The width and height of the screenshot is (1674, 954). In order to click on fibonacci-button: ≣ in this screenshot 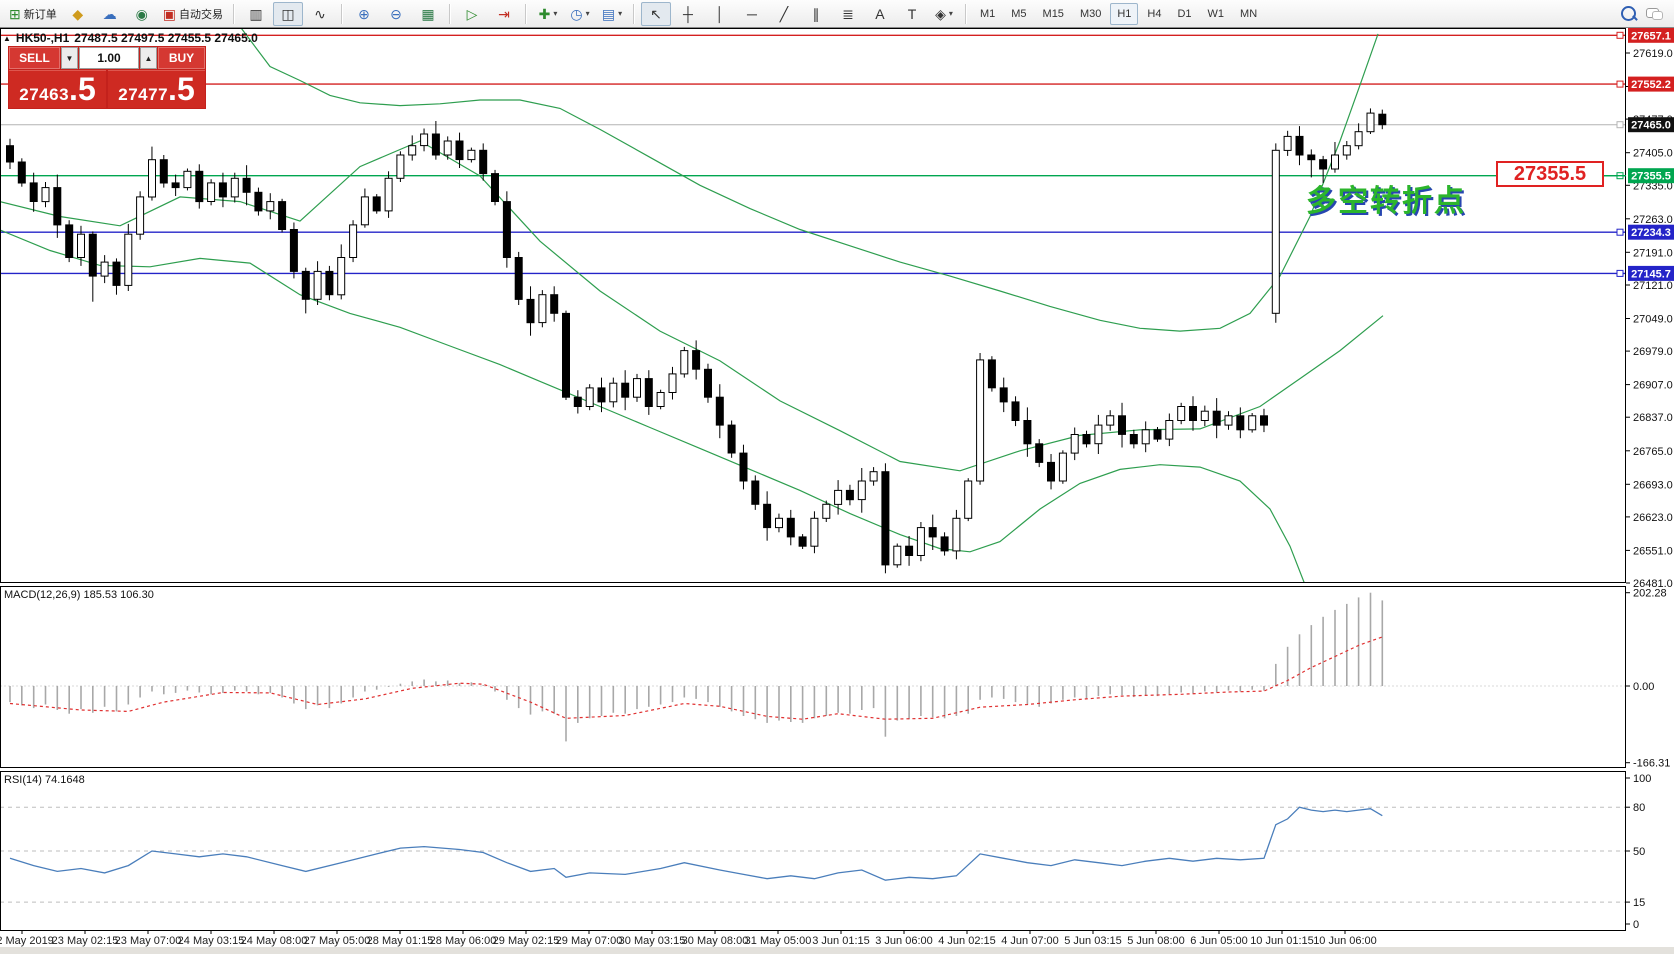, I will do `click(848, 14)`.